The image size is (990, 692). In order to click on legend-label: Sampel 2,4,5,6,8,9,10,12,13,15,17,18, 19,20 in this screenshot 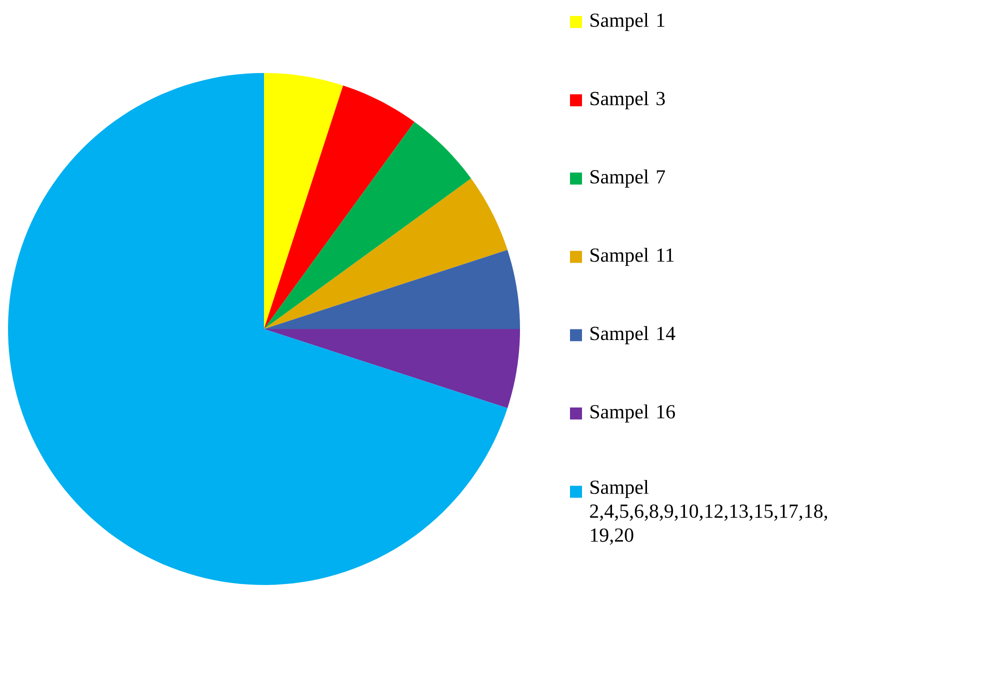, I will do `click(709, 512)`.